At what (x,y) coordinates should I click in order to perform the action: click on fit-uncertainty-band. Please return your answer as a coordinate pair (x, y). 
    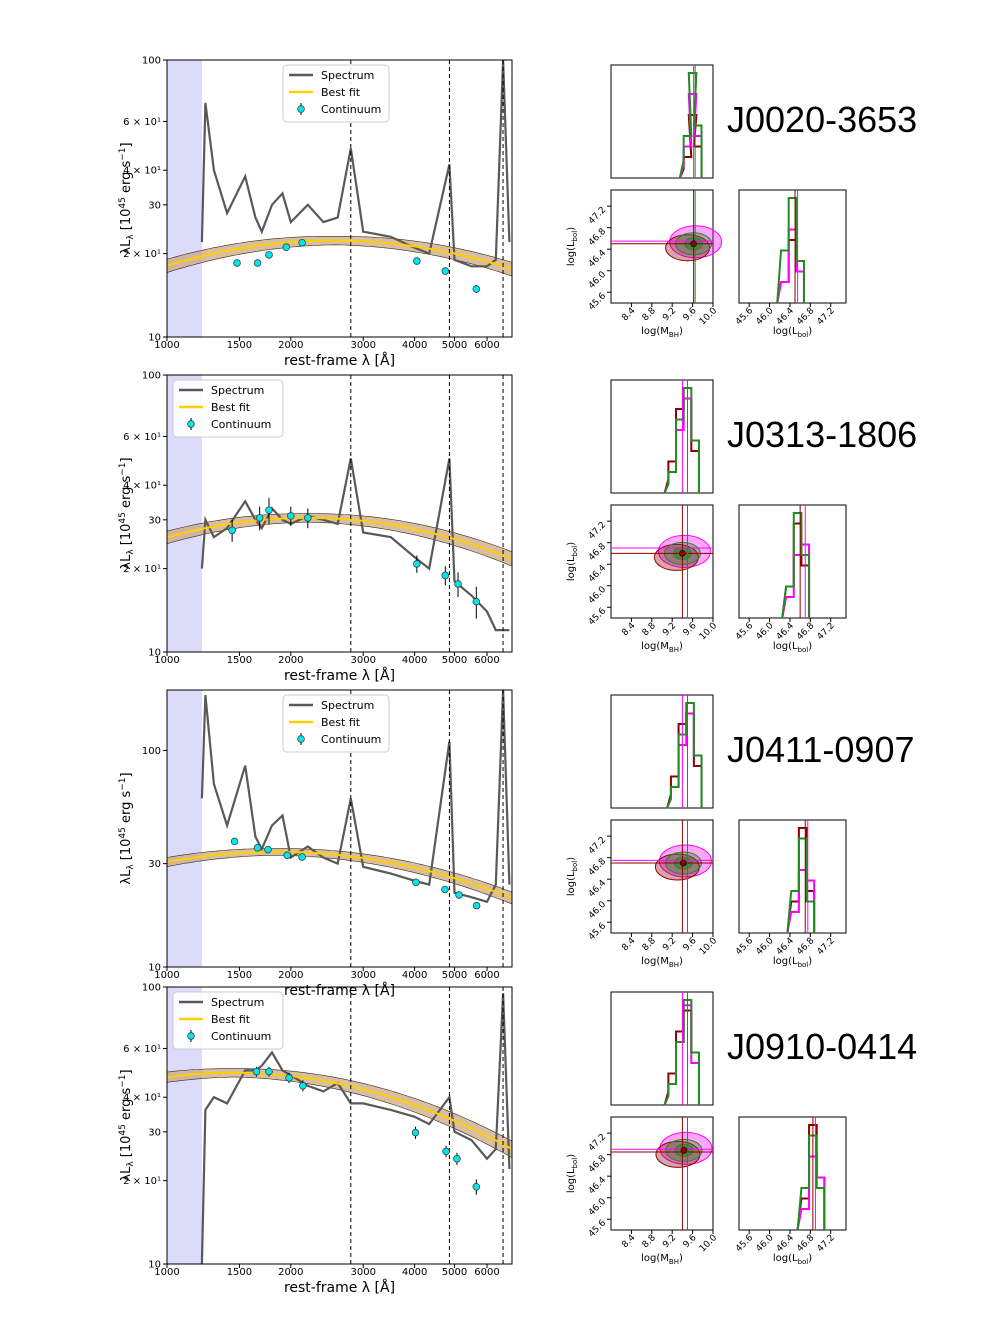
    Looking at the image, I should click on (339, 876).